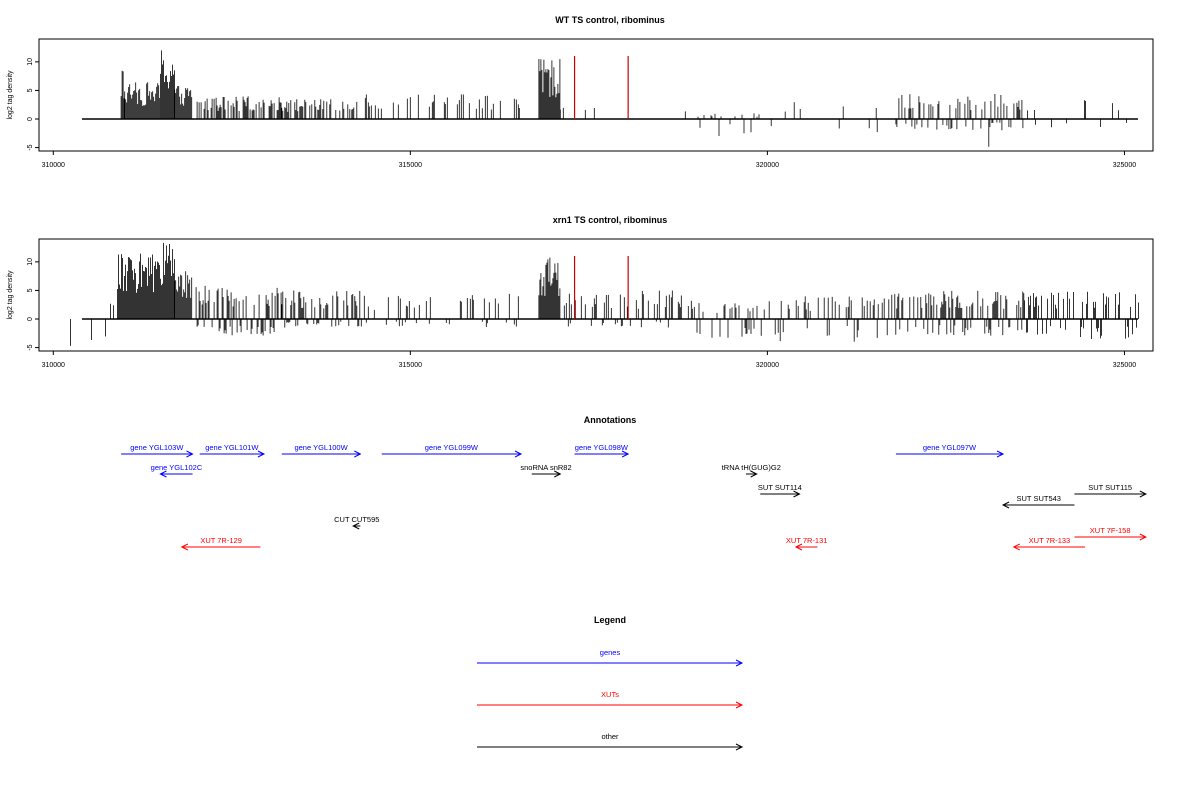 The image size is (1200, 800). I want to click on annotation-label: XUT 7R-131, so click(807, 540).